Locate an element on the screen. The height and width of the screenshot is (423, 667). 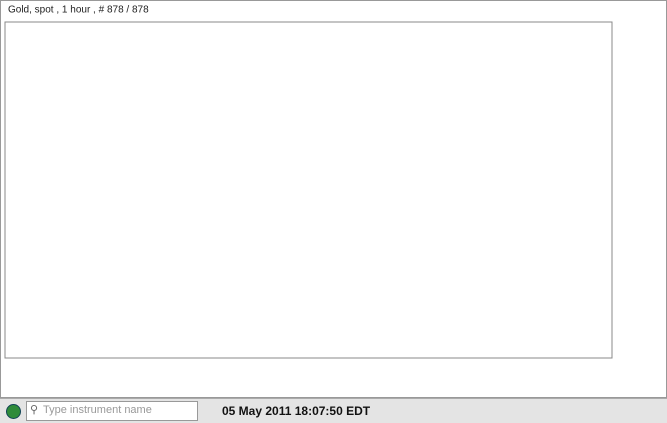
timestamp: 05 May 2011 18:07:50 EDT is located at coordinates (296, 411).